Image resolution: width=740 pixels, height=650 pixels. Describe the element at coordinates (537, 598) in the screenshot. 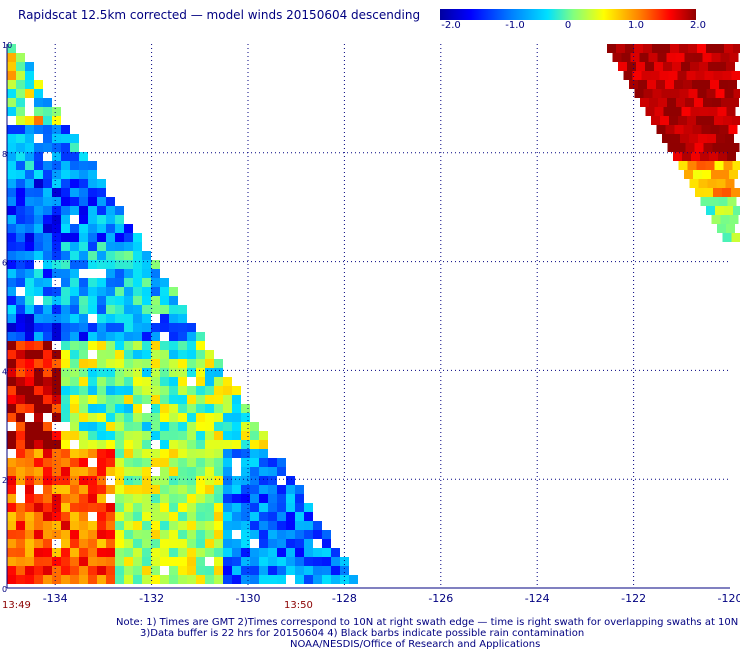

I see `x-tick-label: -124` at that location.